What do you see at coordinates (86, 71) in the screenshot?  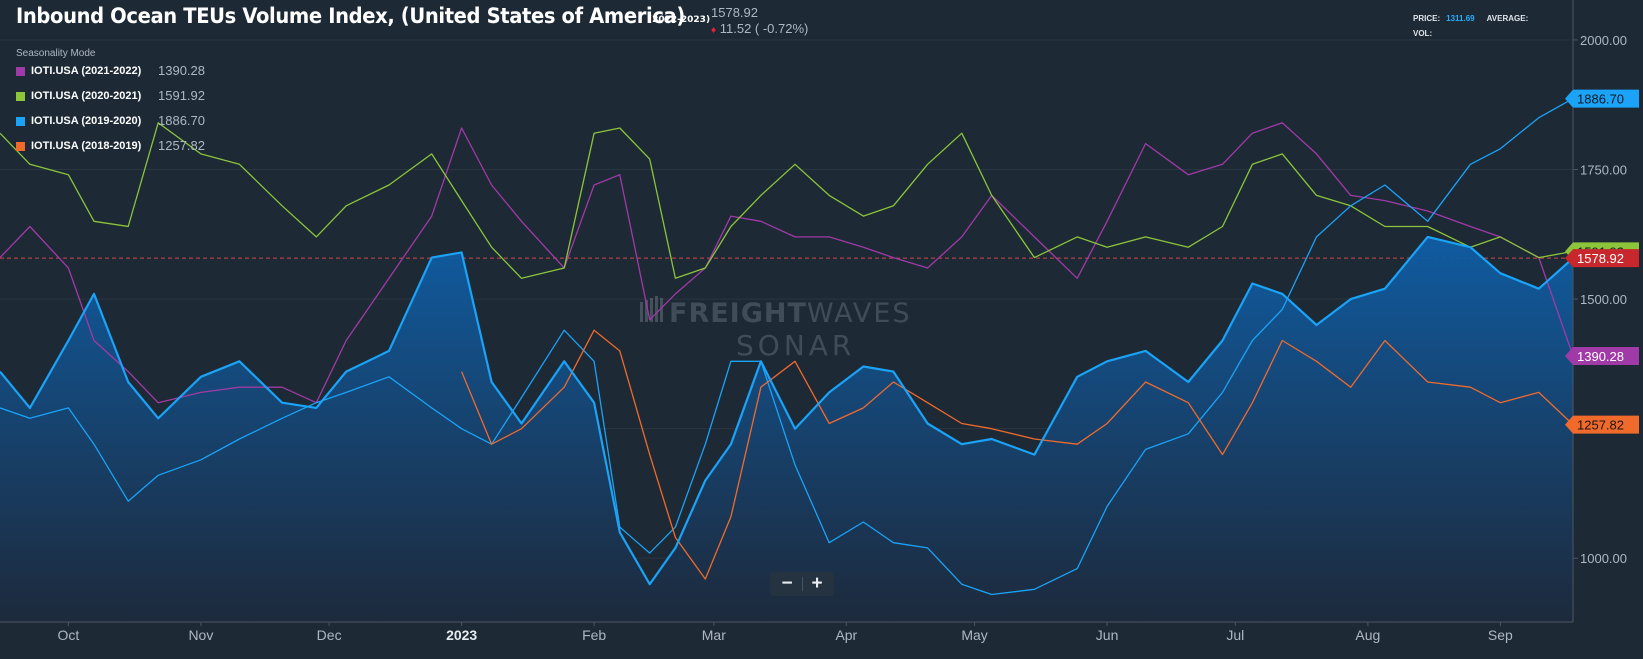 I see `legend-item-name: IOTI.USA (2021-2022)` at bounding box center [86, 71].